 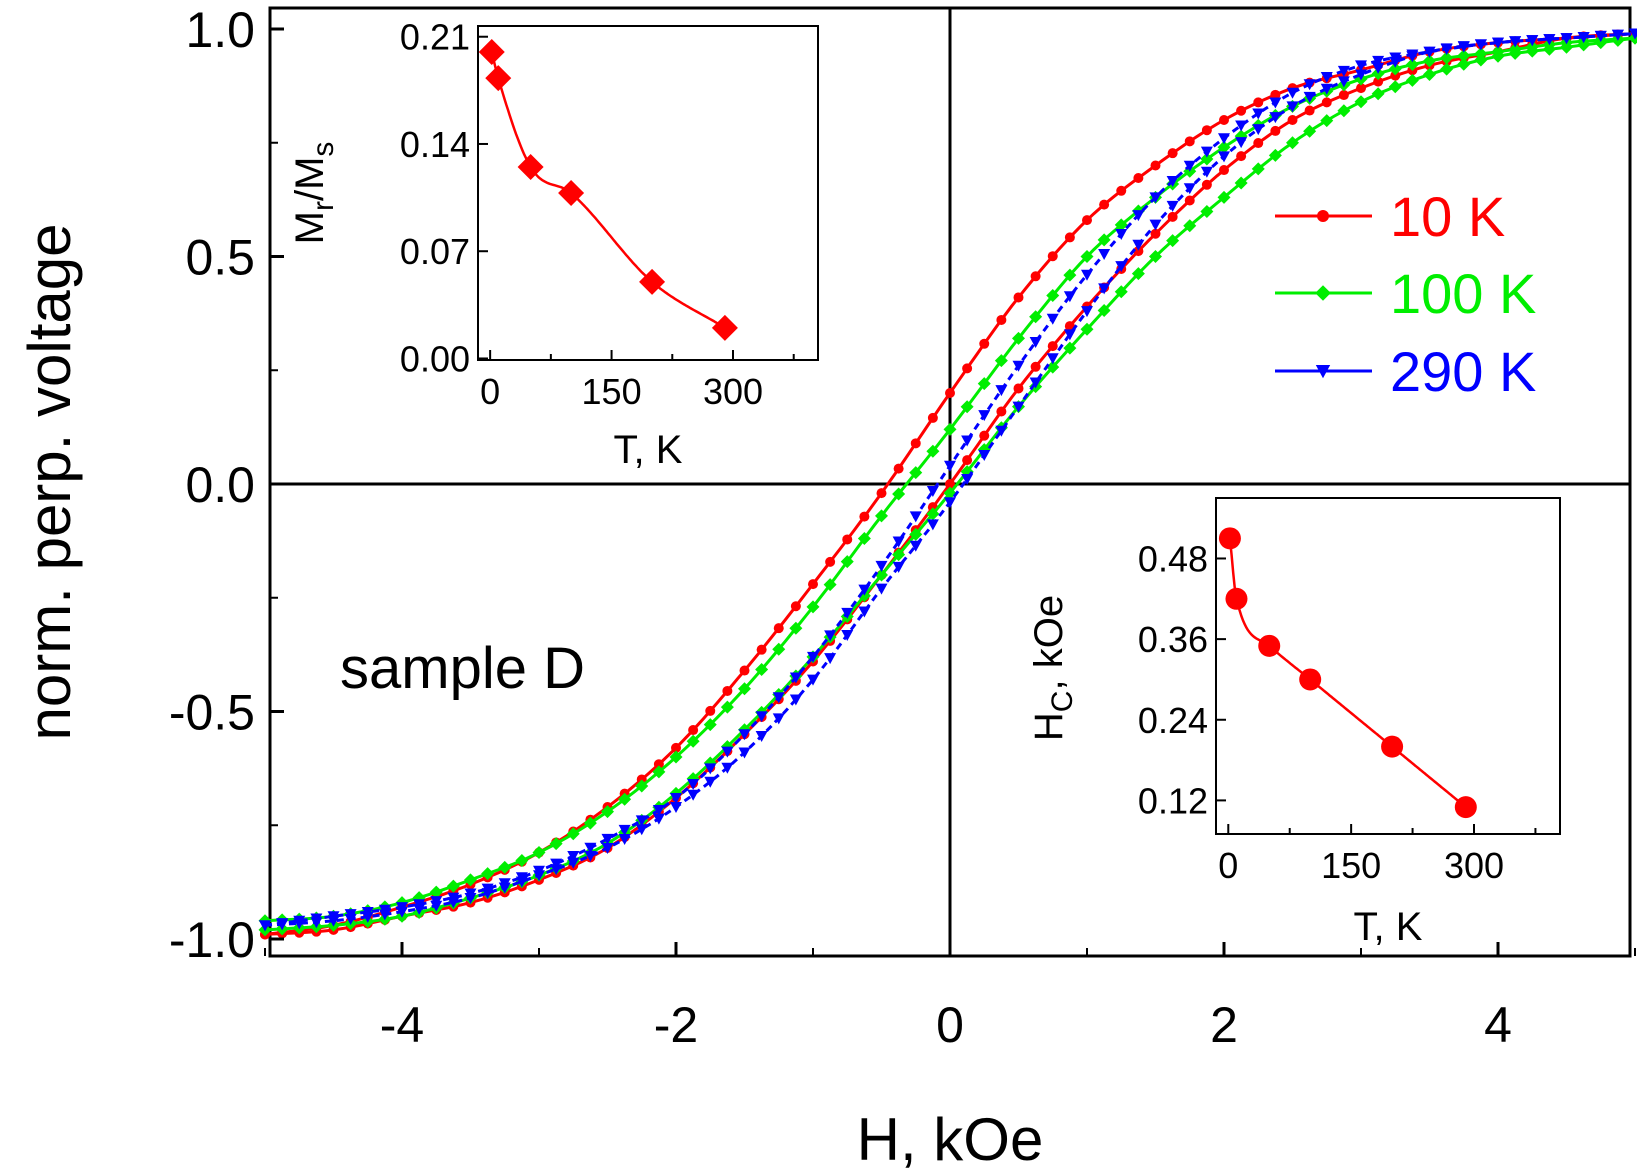 What do you see at coordinates (1351, 865) in the screenshot?
I see `inset-x-tick-label: 150` at bounding box center [1351, 865].